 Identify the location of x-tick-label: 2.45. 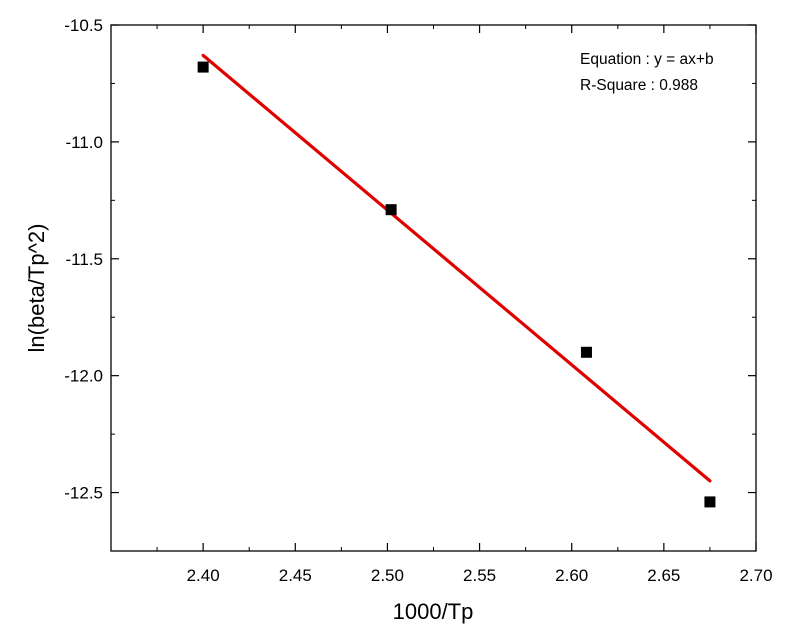
(295, 575).